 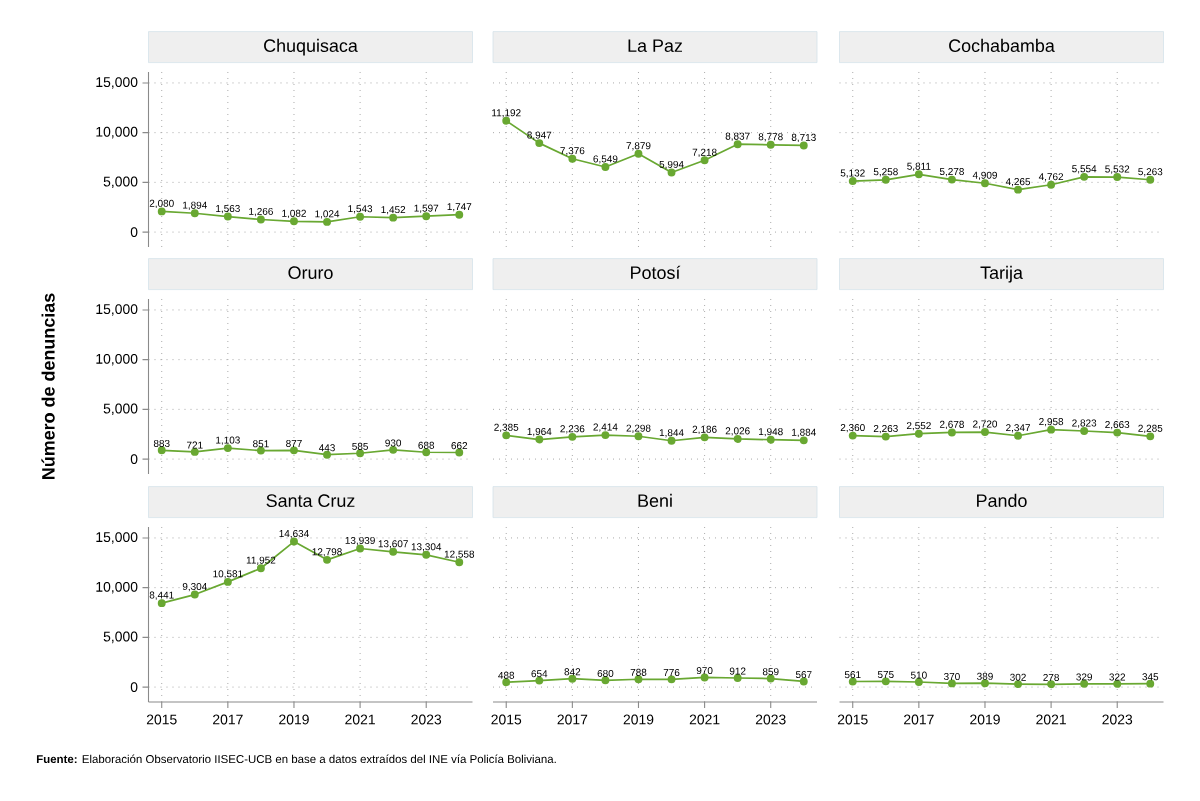 I want to click on data-label: 8,713, so click(x=803, y=138).